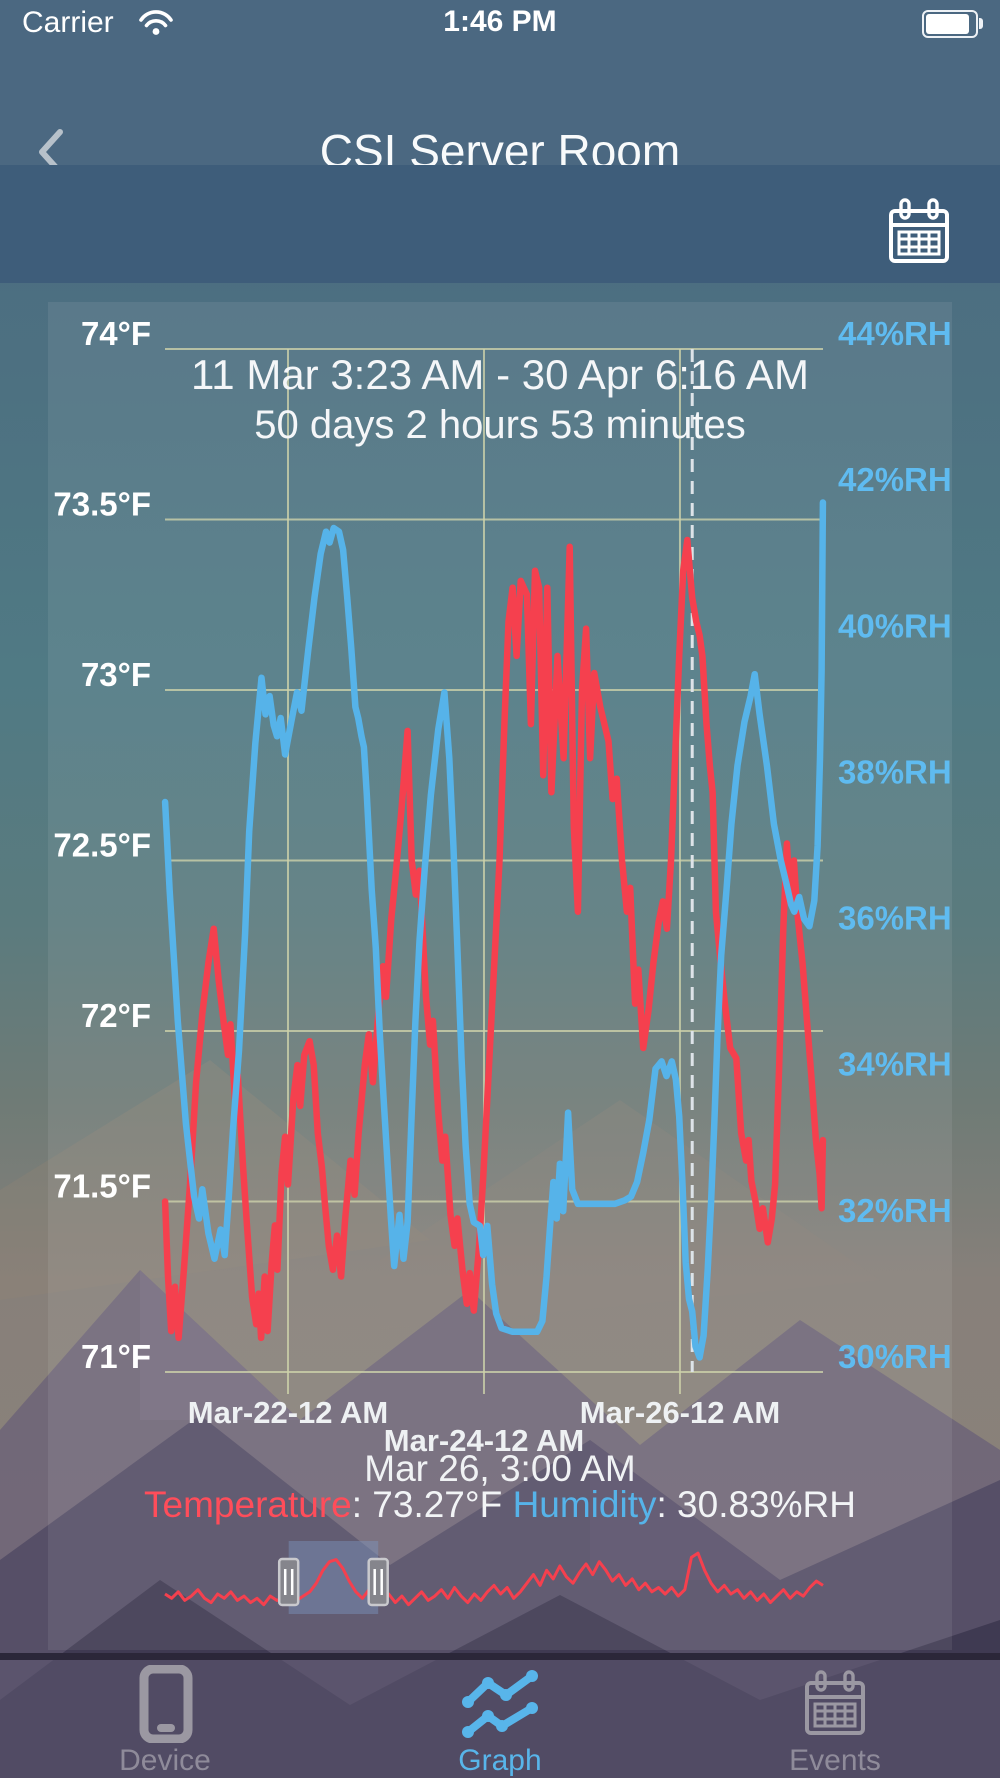 This screenshot has width=1000, height=1778. I want to click on tab-device: Device, so click(165, 1721).